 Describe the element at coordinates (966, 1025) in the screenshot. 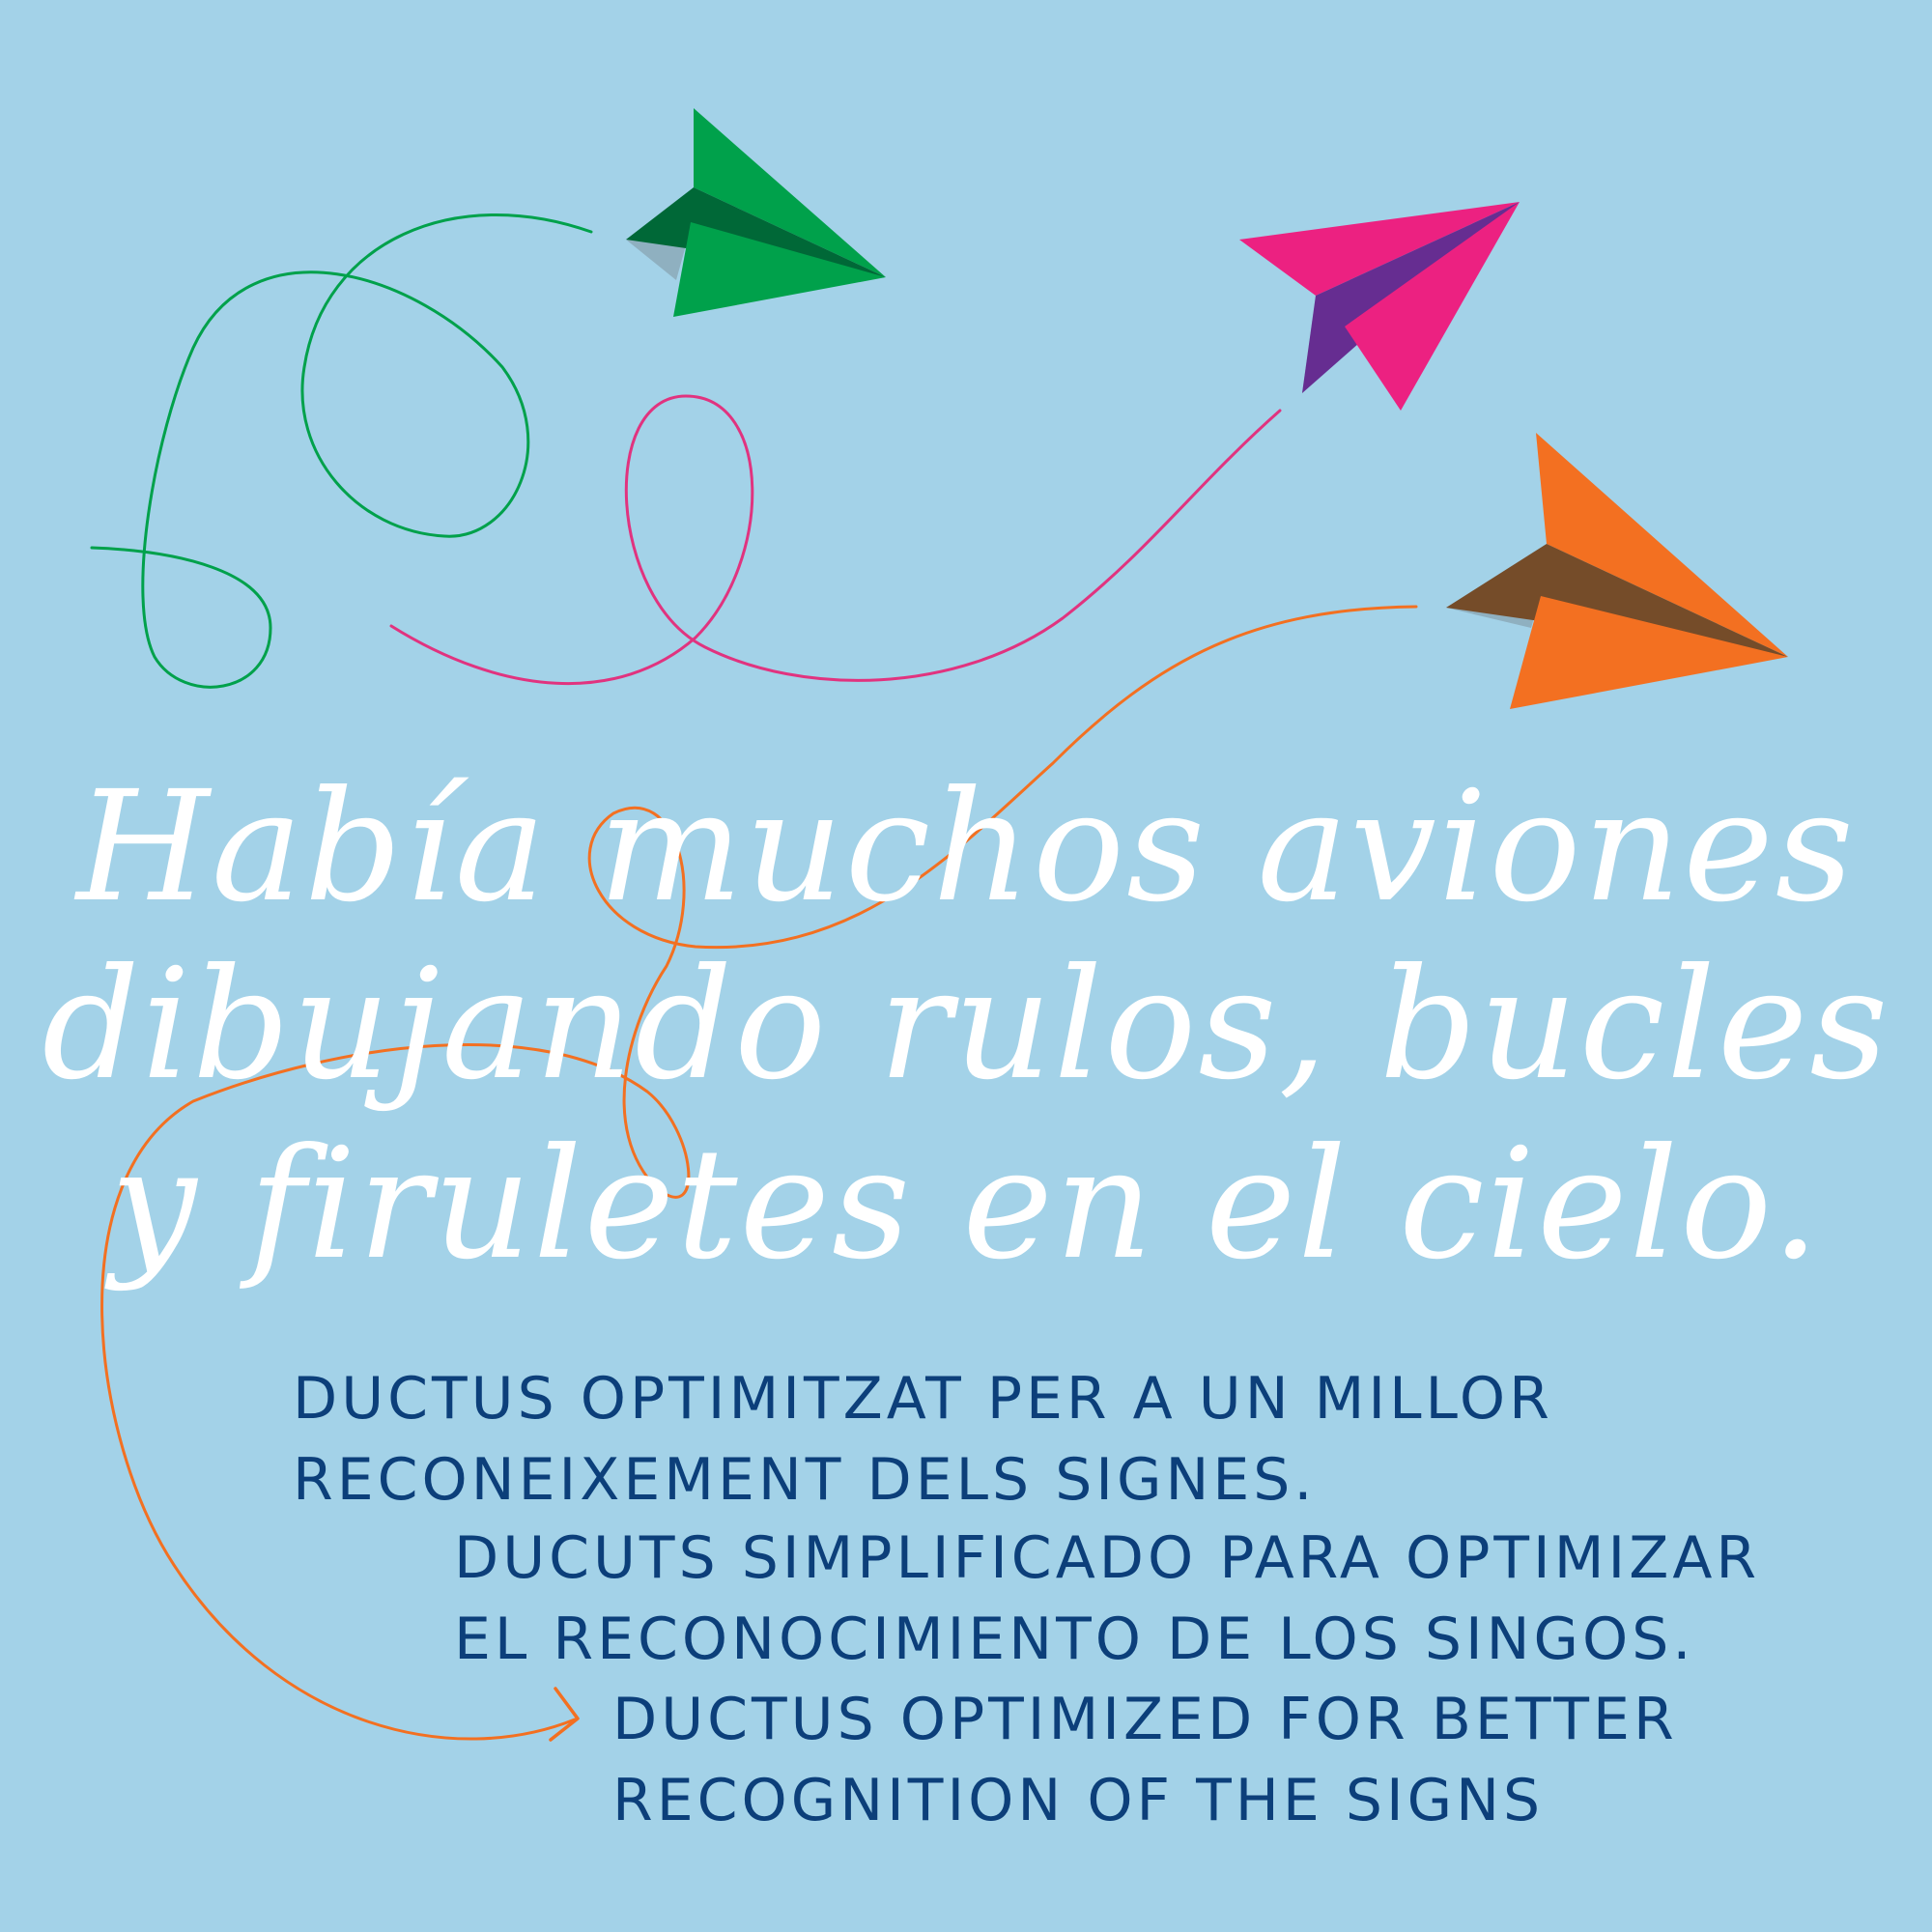

I see `script-text-line-2: dibujando rulos, bucles` at that location.